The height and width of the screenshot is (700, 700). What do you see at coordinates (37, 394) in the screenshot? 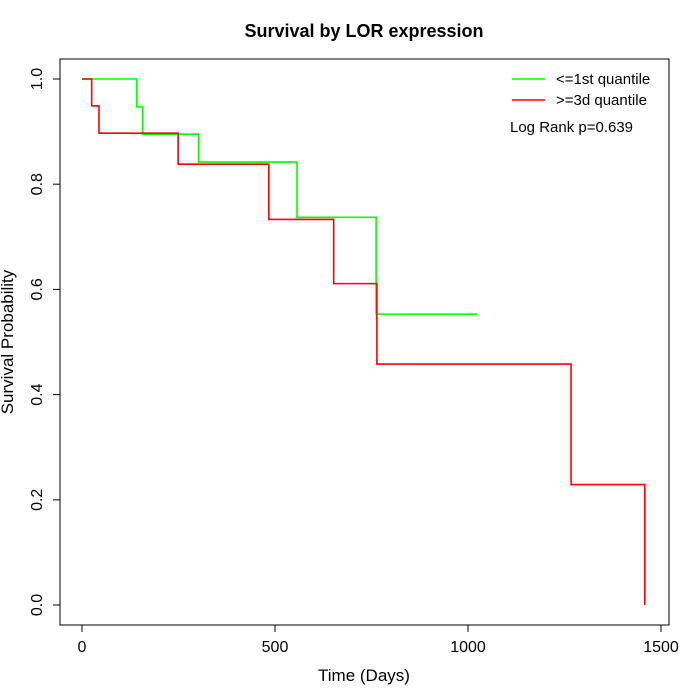
I see `y-tick-label: 0.4` at bounding box center [37, 394].